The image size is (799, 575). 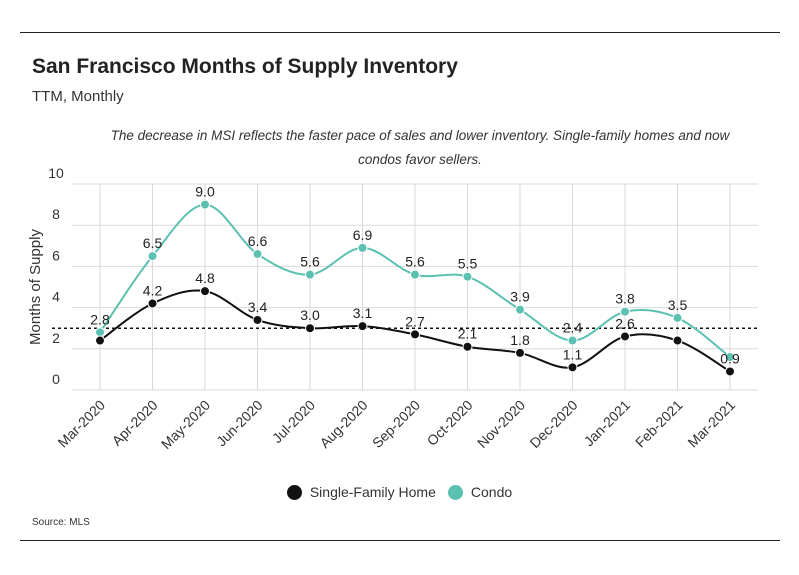 What do you see at coordinates (415, 321) in the screenshot?
I see `data-label-sfh: 2.7` at bounding box center [415, 321].